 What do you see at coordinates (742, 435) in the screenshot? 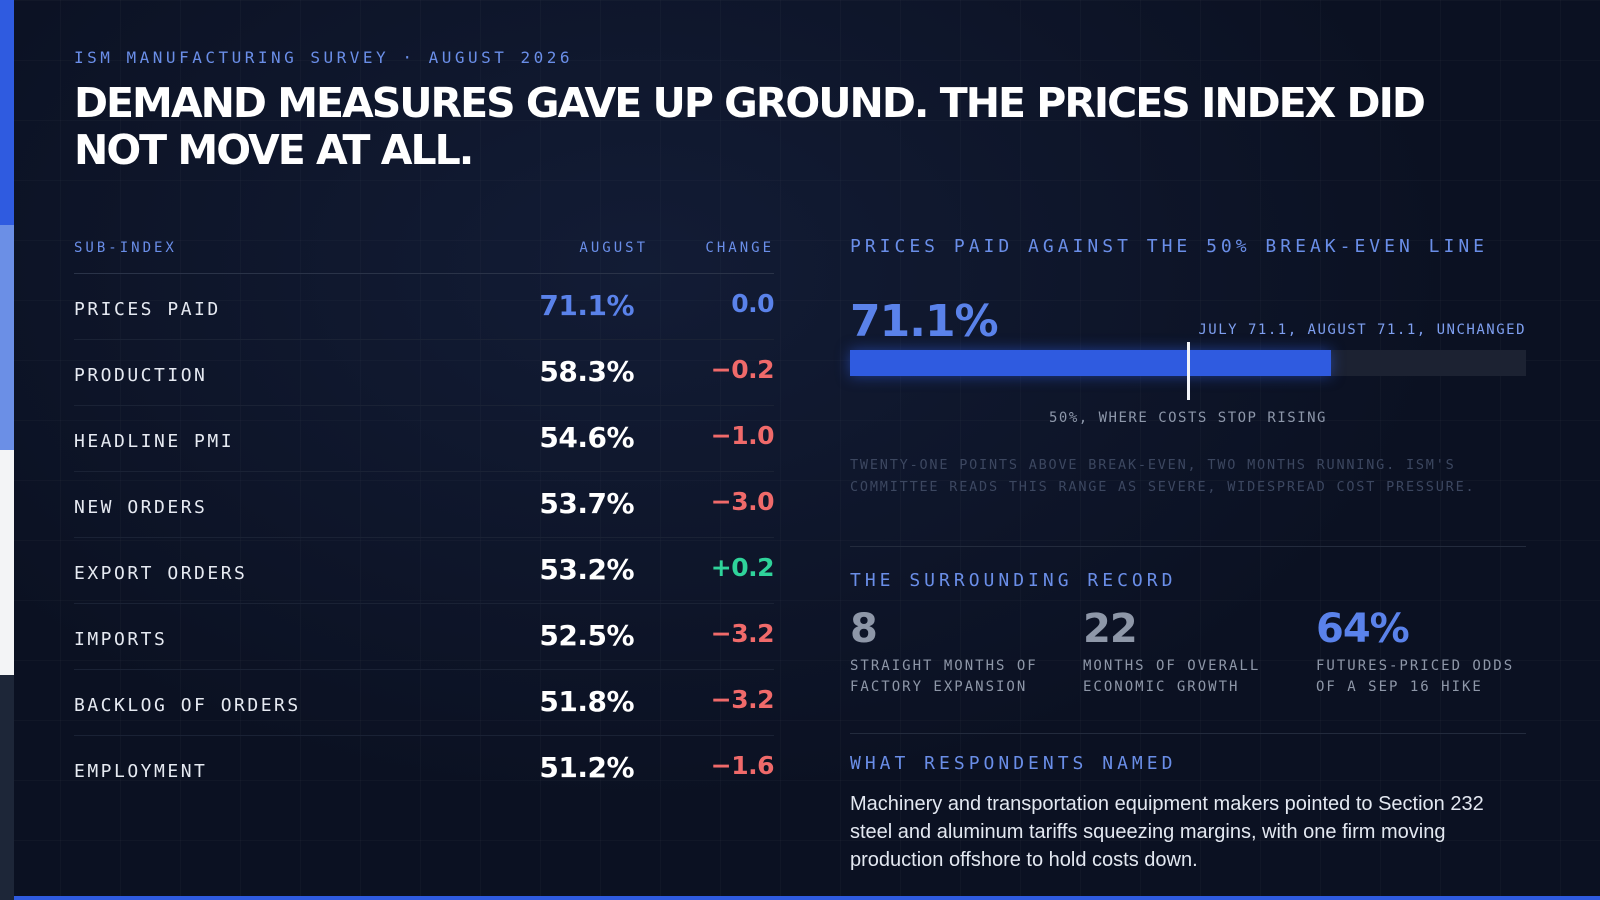
I see `row-change-value: −1.0` at bounding box center [742, 435].